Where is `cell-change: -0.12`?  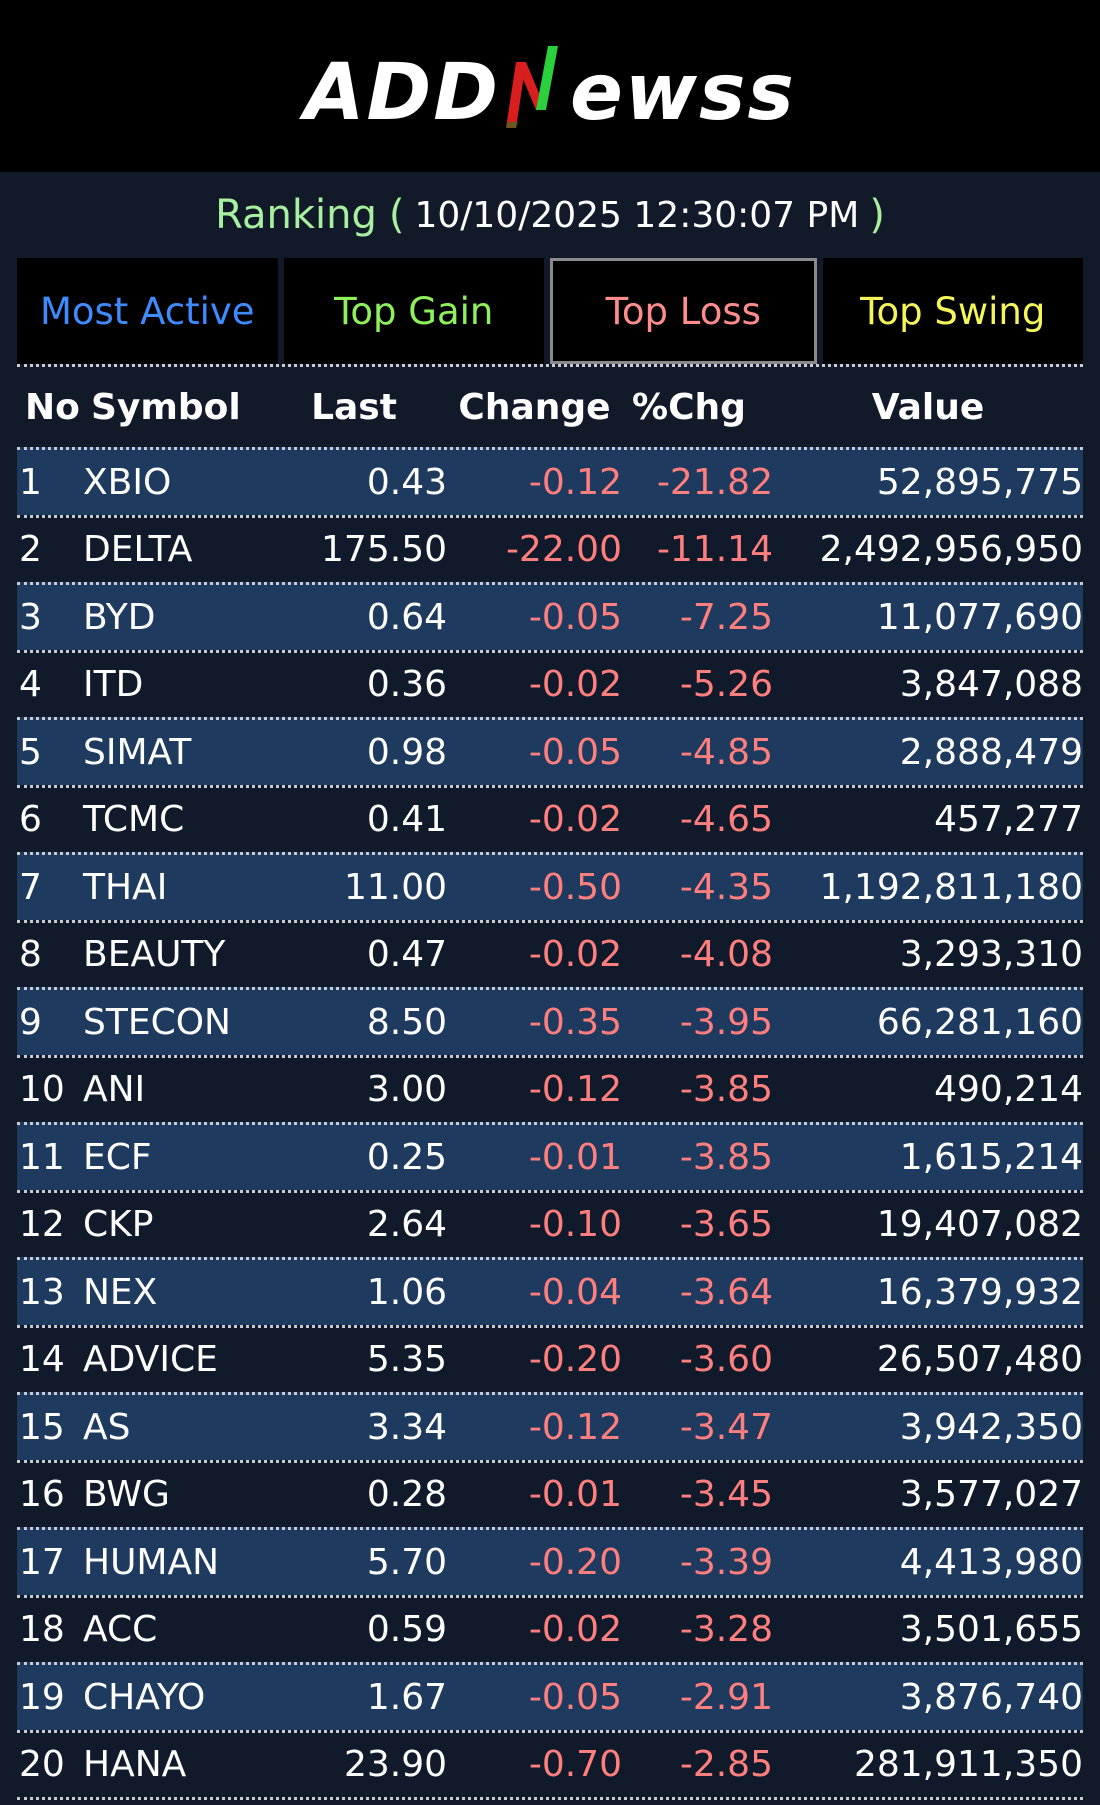 cell-change: -0.12 is located at coordinates (575, 1427).